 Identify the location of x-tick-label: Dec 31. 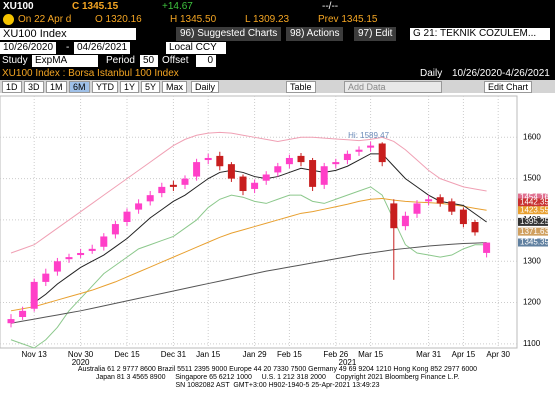
(174, 354).